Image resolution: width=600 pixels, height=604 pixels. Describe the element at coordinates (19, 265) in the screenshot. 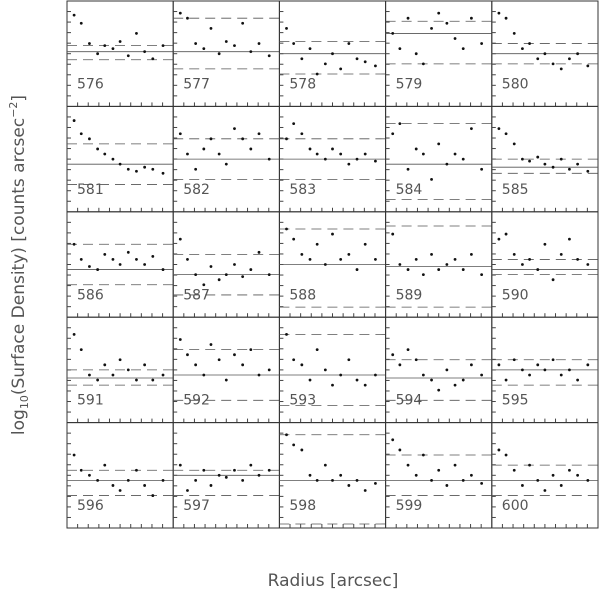

I see `y-axis-label: log10(Surface Density) [counts arcsec−2]` at that location.